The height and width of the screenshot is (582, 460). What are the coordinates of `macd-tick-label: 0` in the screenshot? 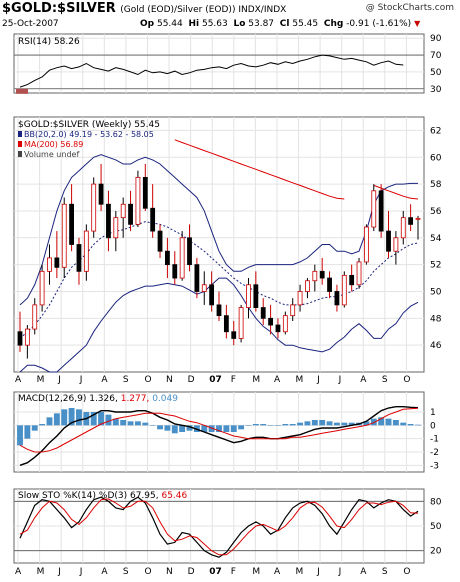 It's located at (433, 426).